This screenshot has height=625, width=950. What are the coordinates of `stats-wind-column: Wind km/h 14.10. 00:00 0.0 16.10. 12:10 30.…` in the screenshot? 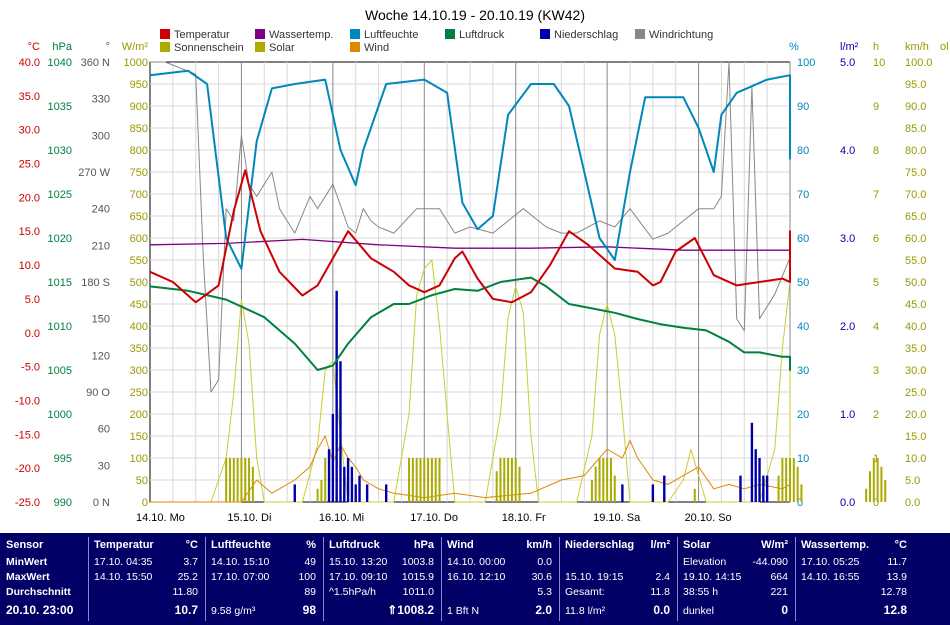 It's located at (499, 579).